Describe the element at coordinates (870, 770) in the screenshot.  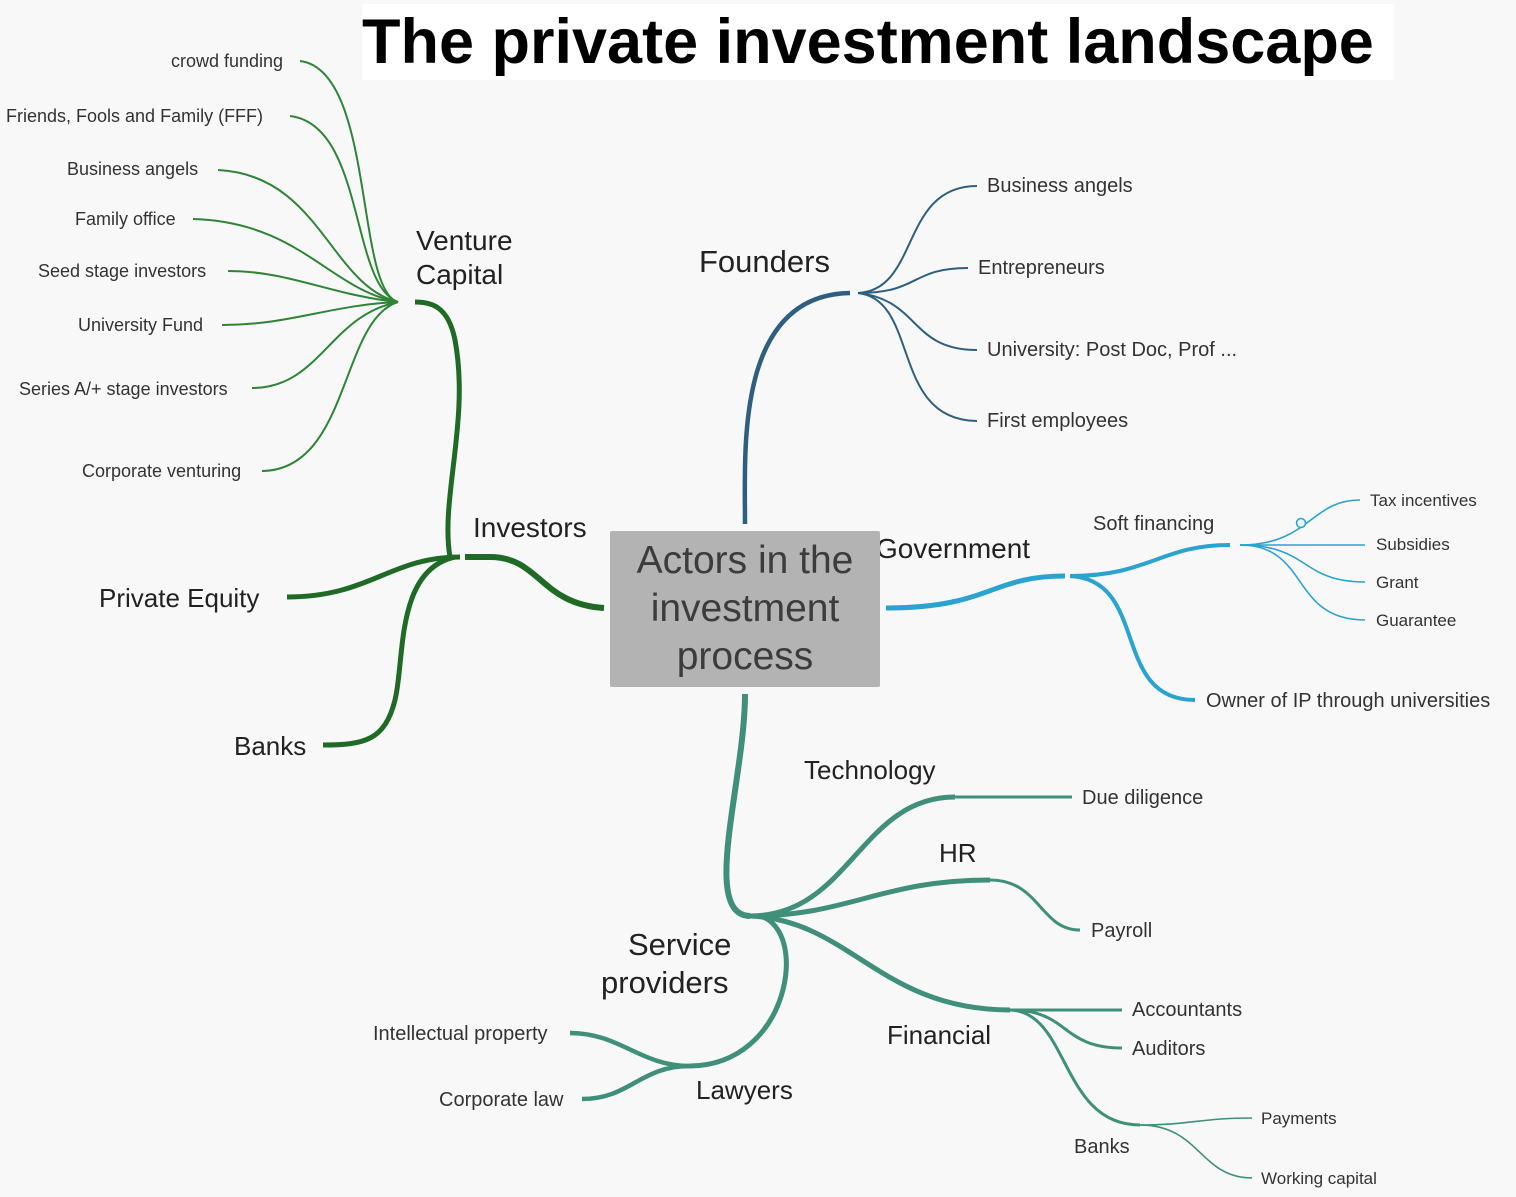
I see `node-technology: Technology` at that location.